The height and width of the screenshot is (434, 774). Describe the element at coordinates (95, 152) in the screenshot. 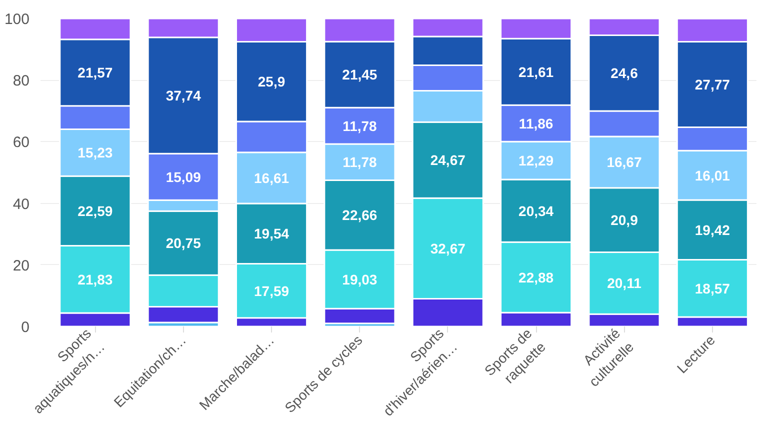

I see `data-label: 15,23` at that location.